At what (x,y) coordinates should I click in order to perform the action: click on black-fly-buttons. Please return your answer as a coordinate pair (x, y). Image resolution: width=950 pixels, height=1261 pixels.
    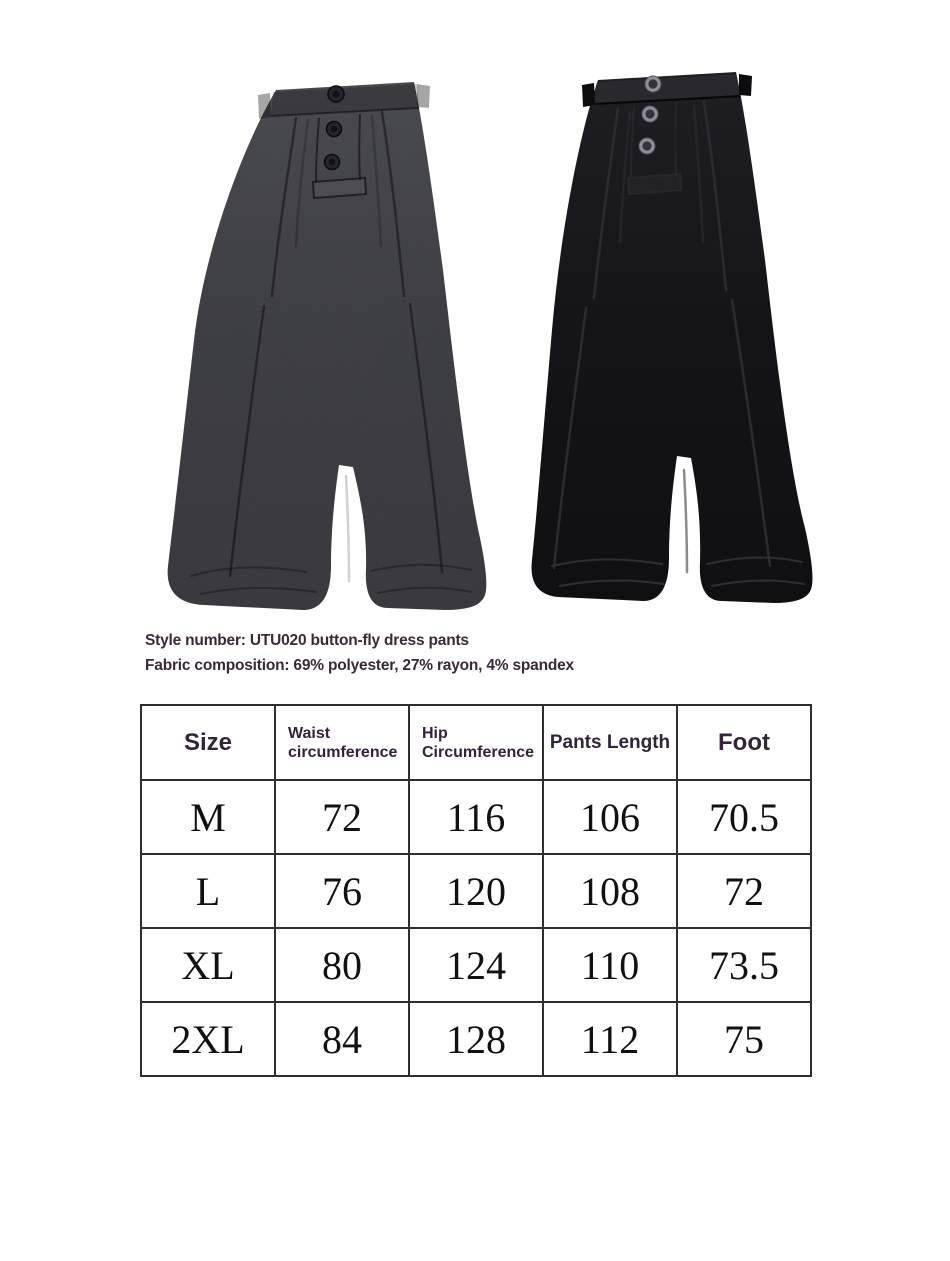
    Looking at the image, I should click on (650, 115).